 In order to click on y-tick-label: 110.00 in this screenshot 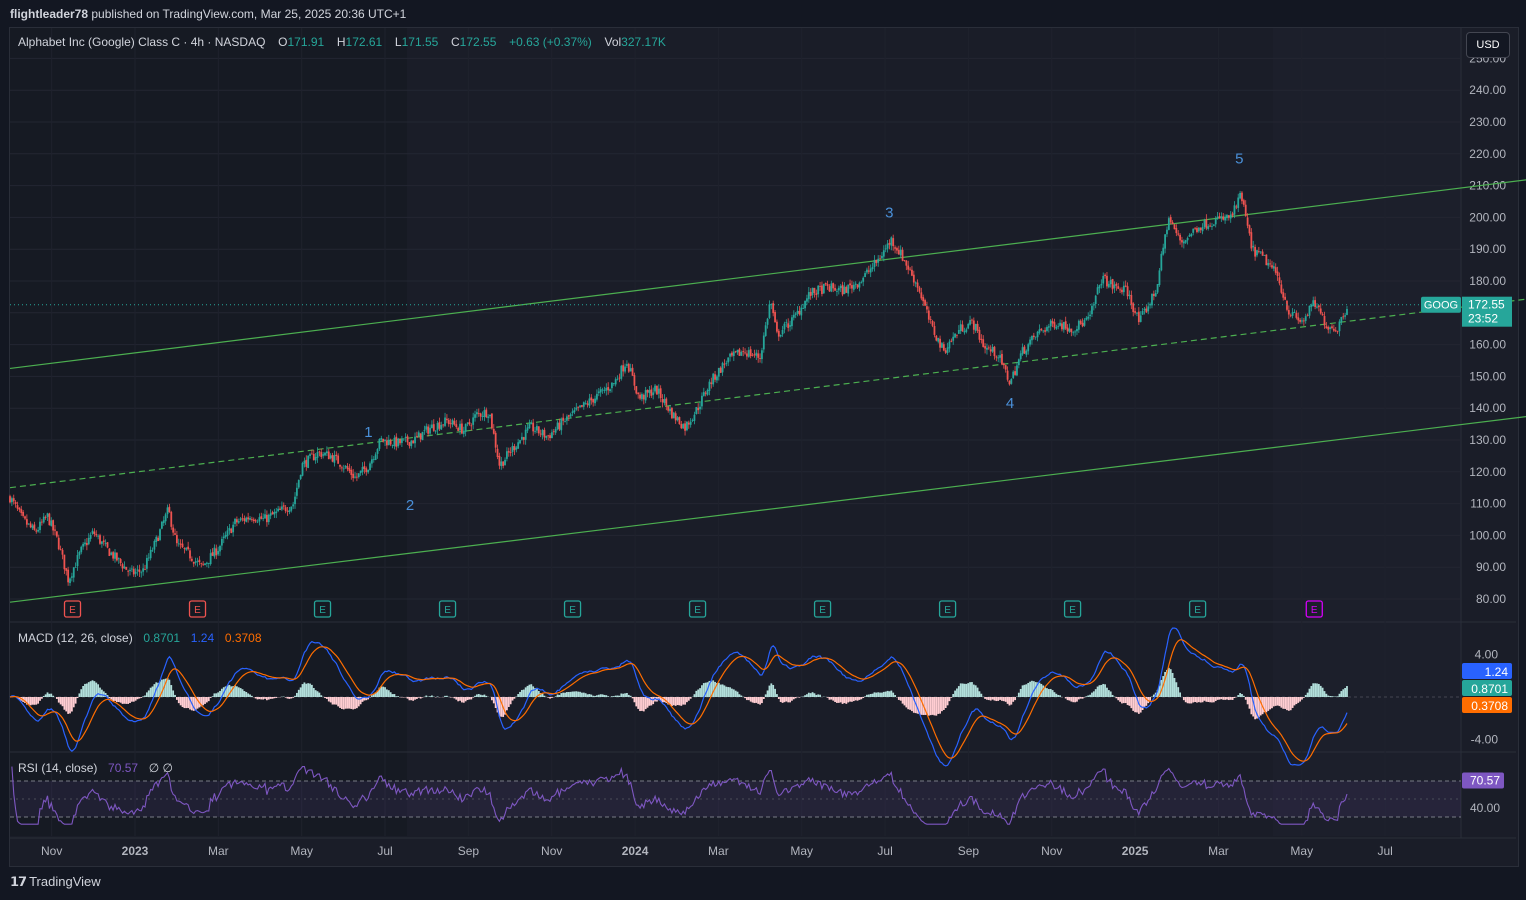, I will do `click(1488, 504)`.